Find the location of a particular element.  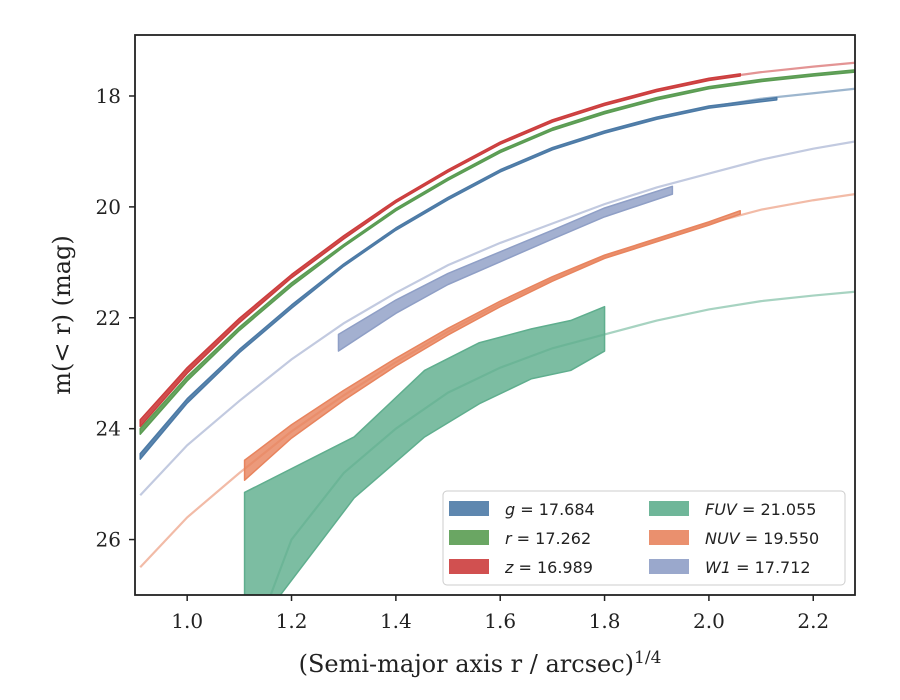

x-axis-label-exponent: 1/4 is located at coordinates (647, 658).